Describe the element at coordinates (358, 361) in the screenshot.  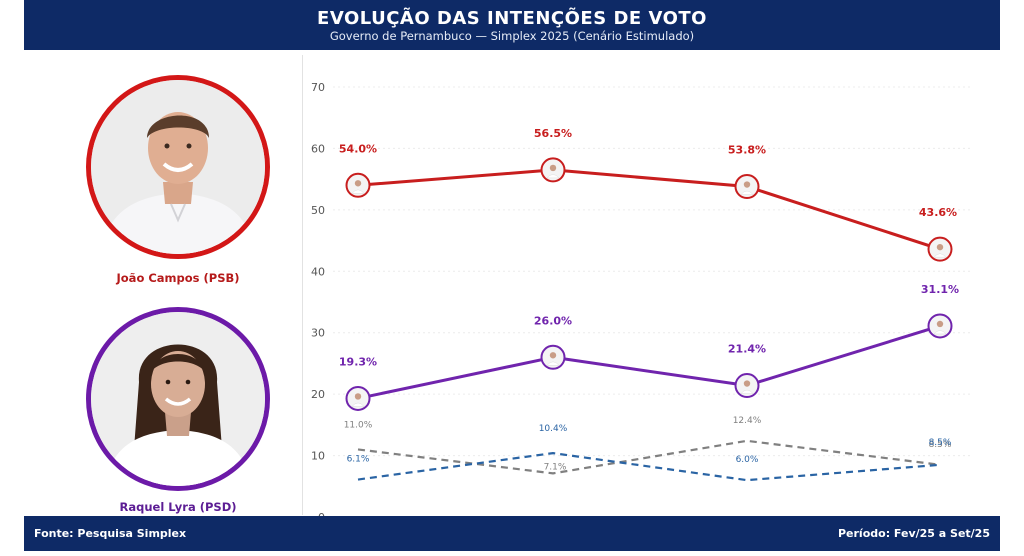
I see `data-label: 19.3%` at that location.